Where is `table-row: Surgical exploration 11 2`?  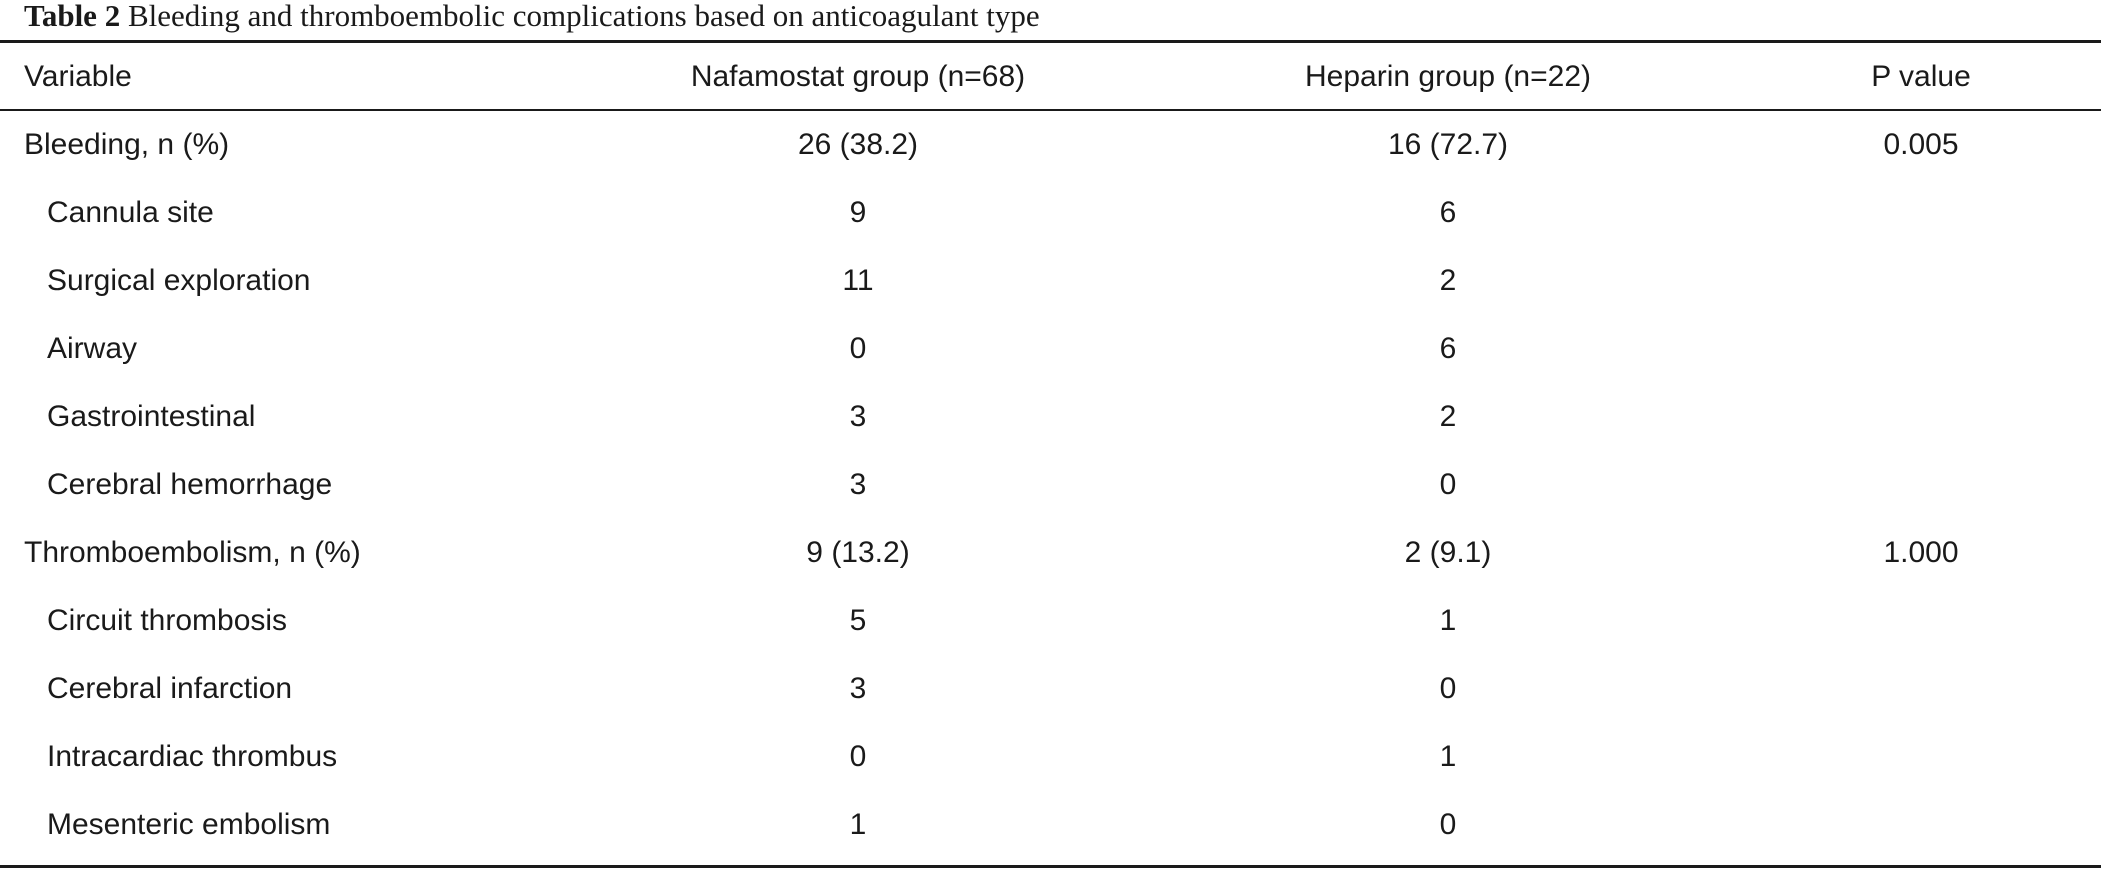 table-row: Surgical exploration 11 2 is located at coordinates (1050, 281).